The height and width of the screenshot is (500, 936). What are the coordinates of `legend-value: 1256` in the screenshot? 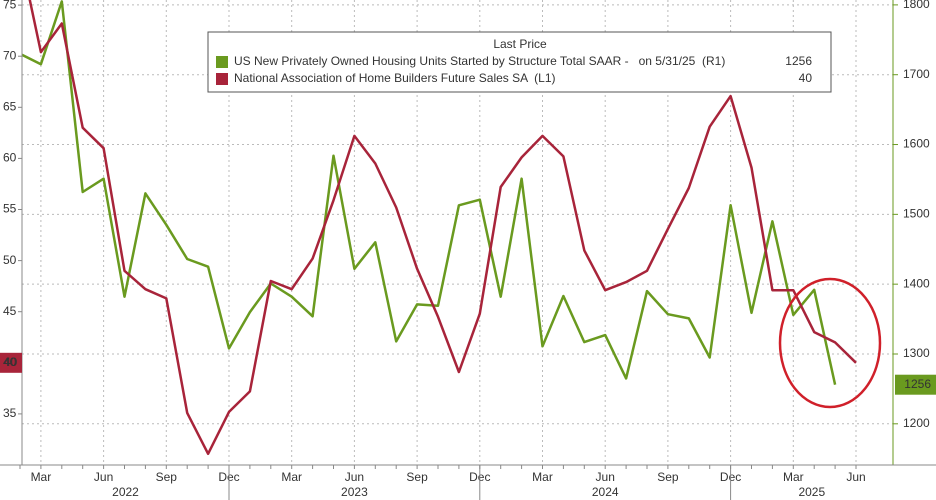 It's located at (798, 61).